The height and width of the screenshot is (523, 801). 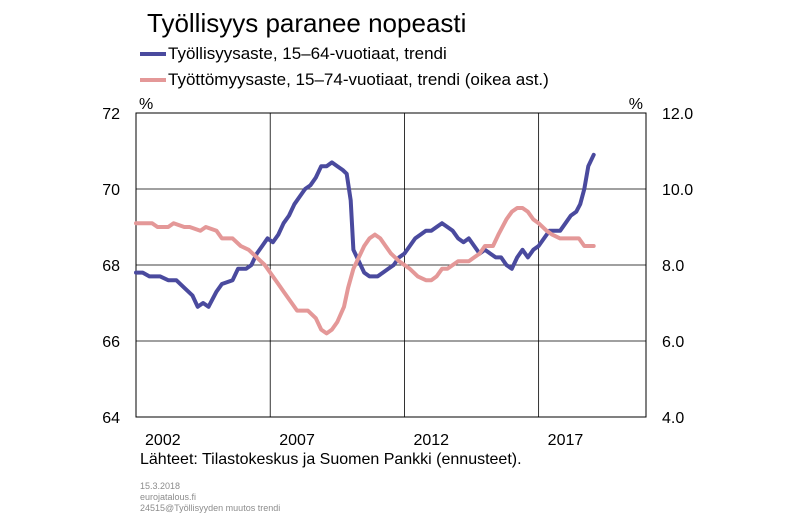 I want to click on legend-swatch-employment, so click(x=153, y=54).